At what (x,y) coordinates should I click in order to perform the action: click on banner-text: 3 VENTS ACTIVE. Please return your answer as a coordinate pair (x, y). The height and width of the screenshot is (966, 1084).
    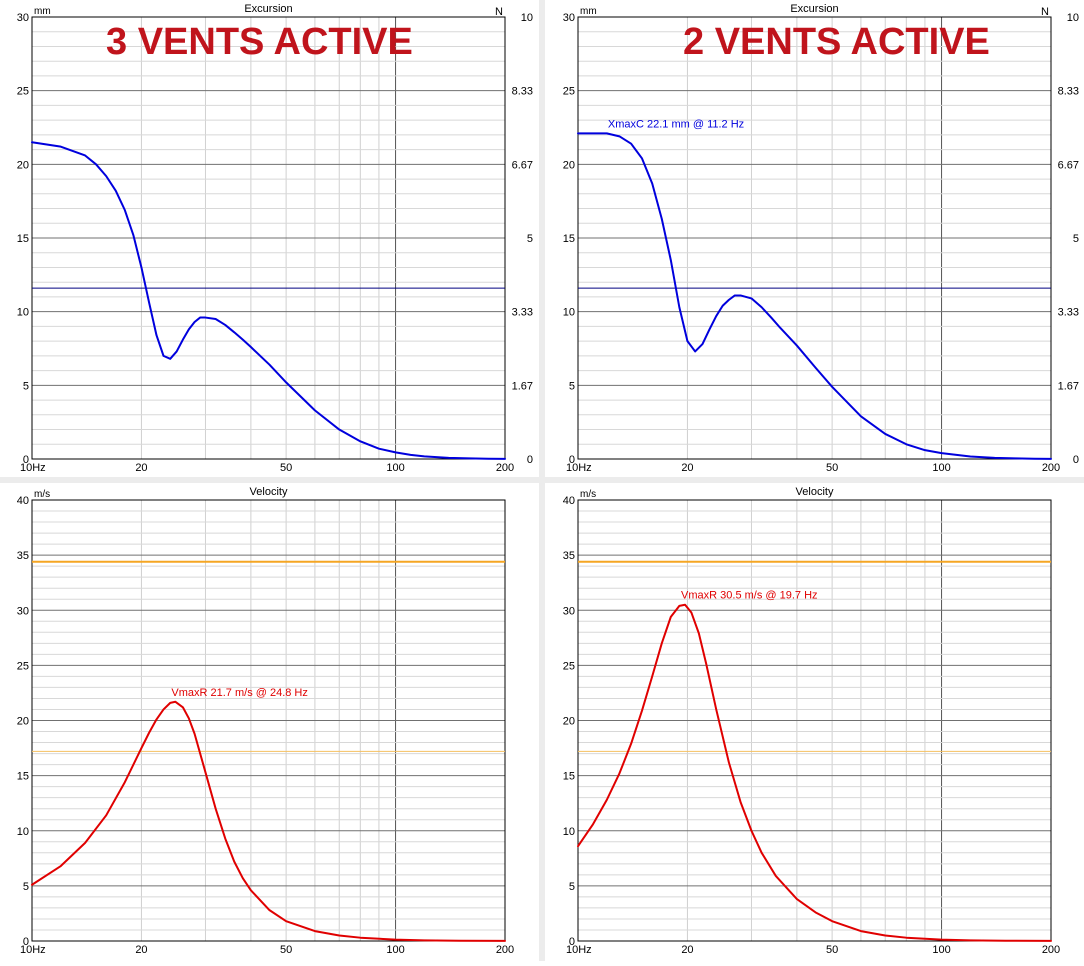
    Looking at the image, I should click on (259, 42).